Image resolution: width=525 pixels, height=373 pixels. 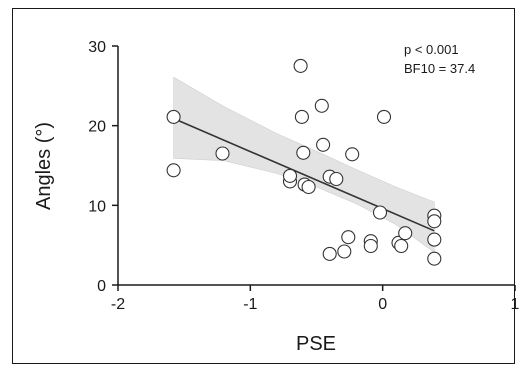 What do you see at coordinates (439, 68) in the screenshot?
I see `annotation-bayes-factor: BF10 = 37.4` at bounding box center [439, 68].